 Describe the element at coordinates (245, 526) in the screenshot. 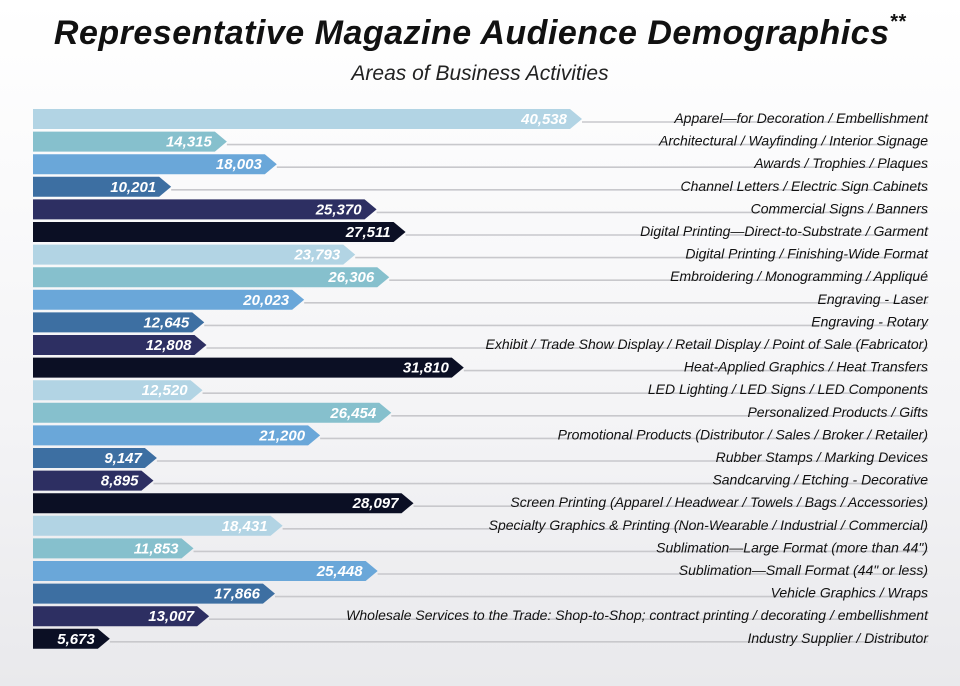

I see `bar-value-label: 18,431` at that location.